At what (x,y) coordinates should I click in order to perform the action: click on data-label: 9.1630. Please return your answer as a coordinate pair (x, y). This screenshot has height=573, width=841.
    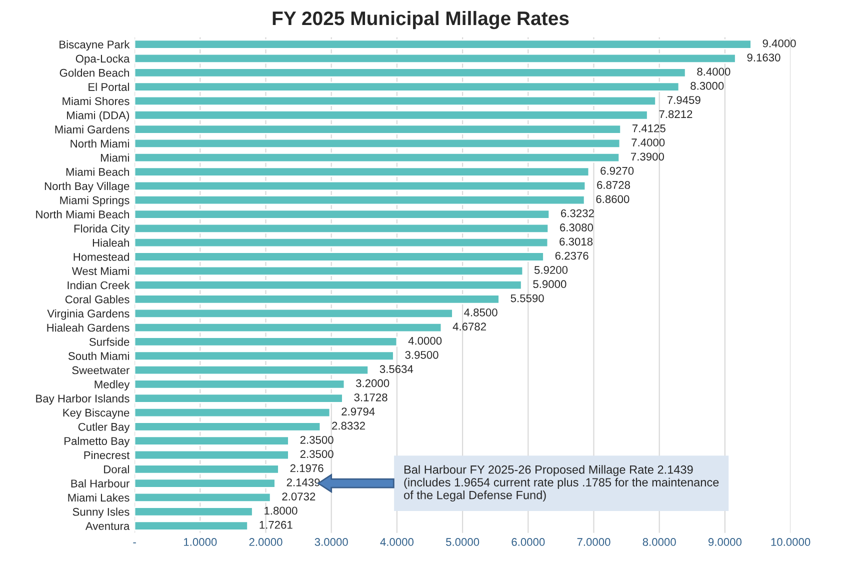
    Looking at the image, I should click on (763, 58).